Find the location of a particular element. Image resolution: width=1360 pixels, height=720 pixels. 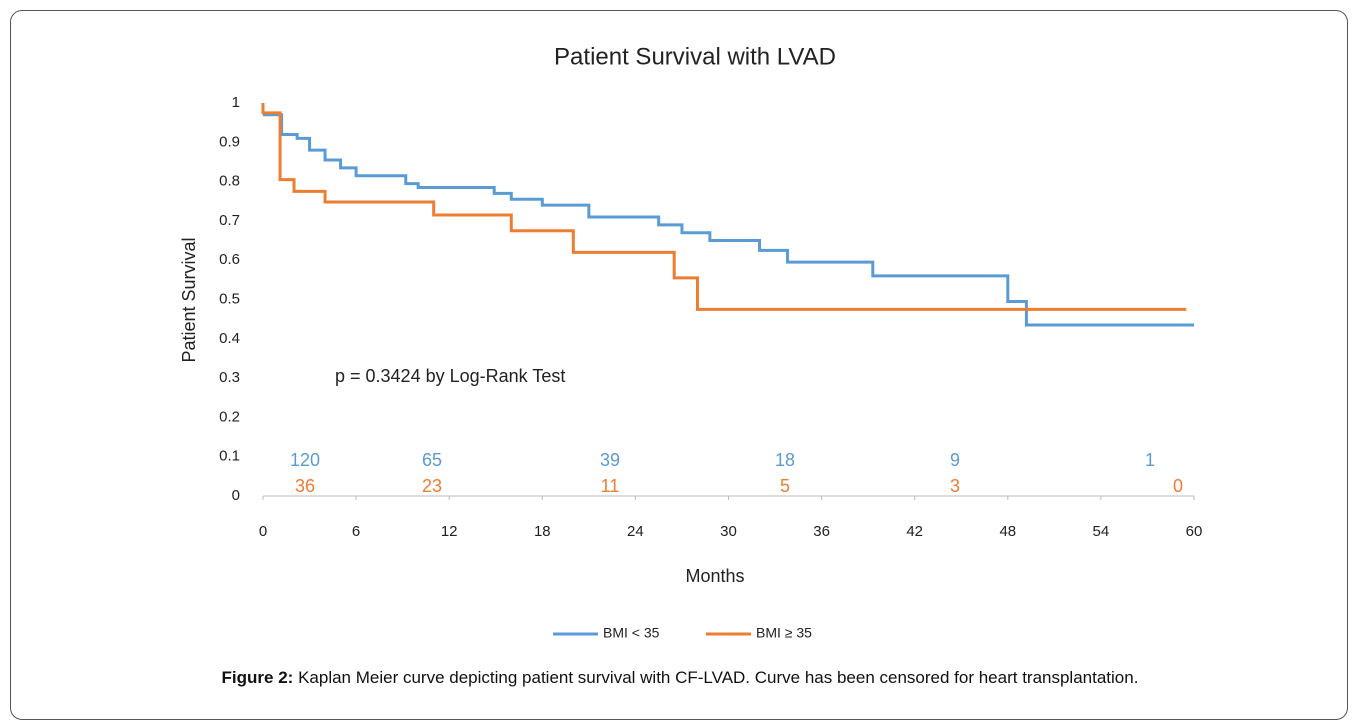

y-tick-label: 1 is located at coordinates (236, 102).